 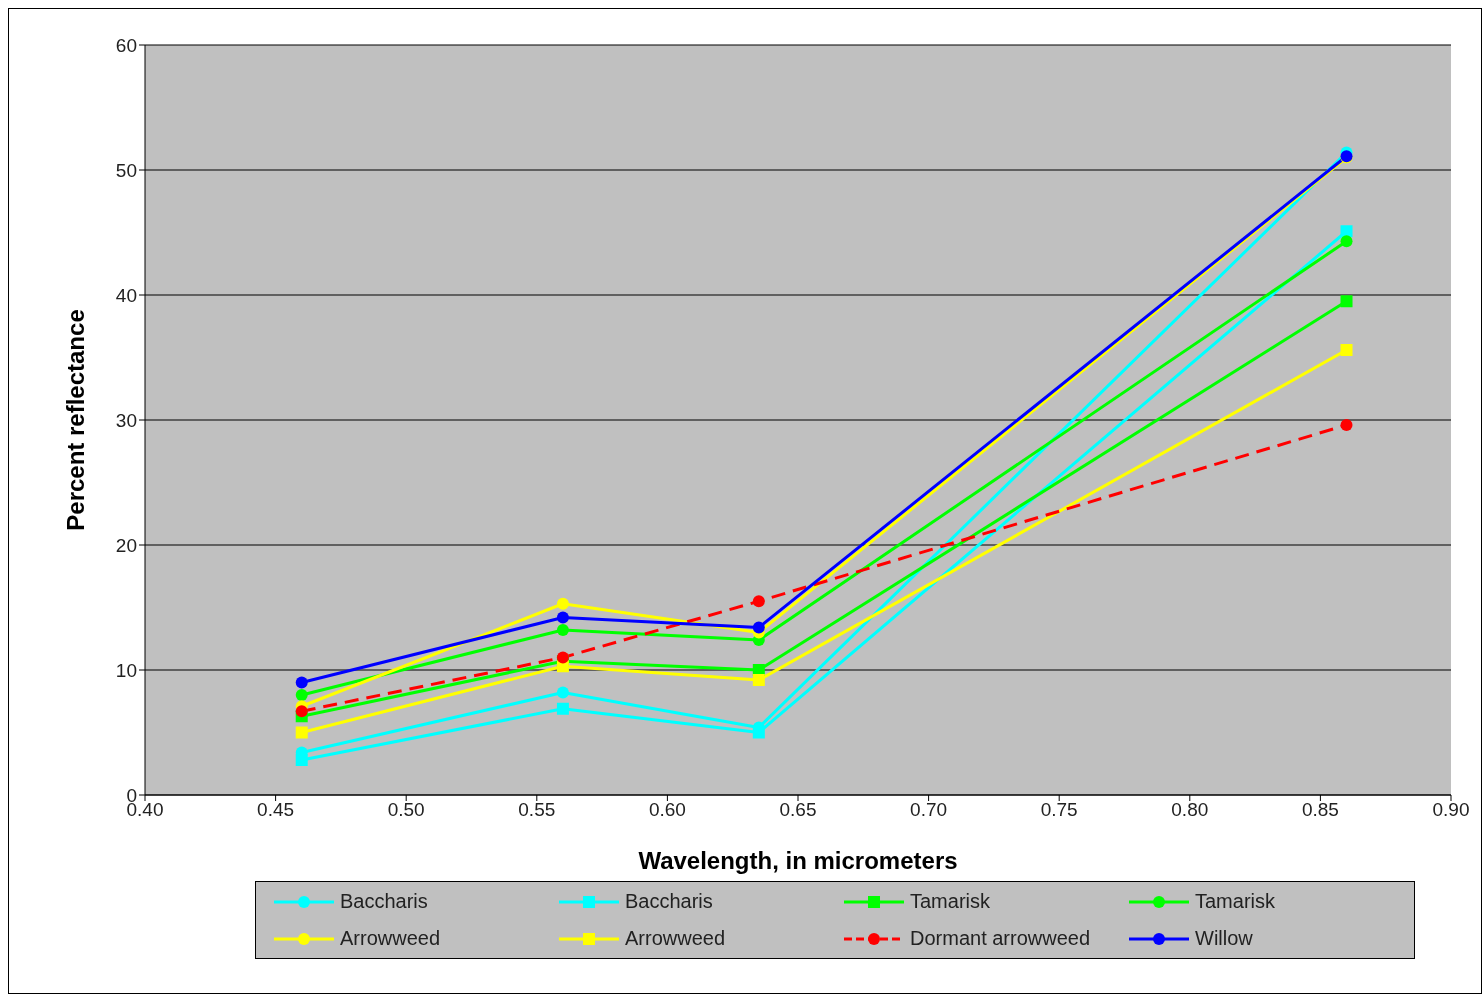 I want to click on x-tick-label: 0.85, so click(x=1320, y=810).